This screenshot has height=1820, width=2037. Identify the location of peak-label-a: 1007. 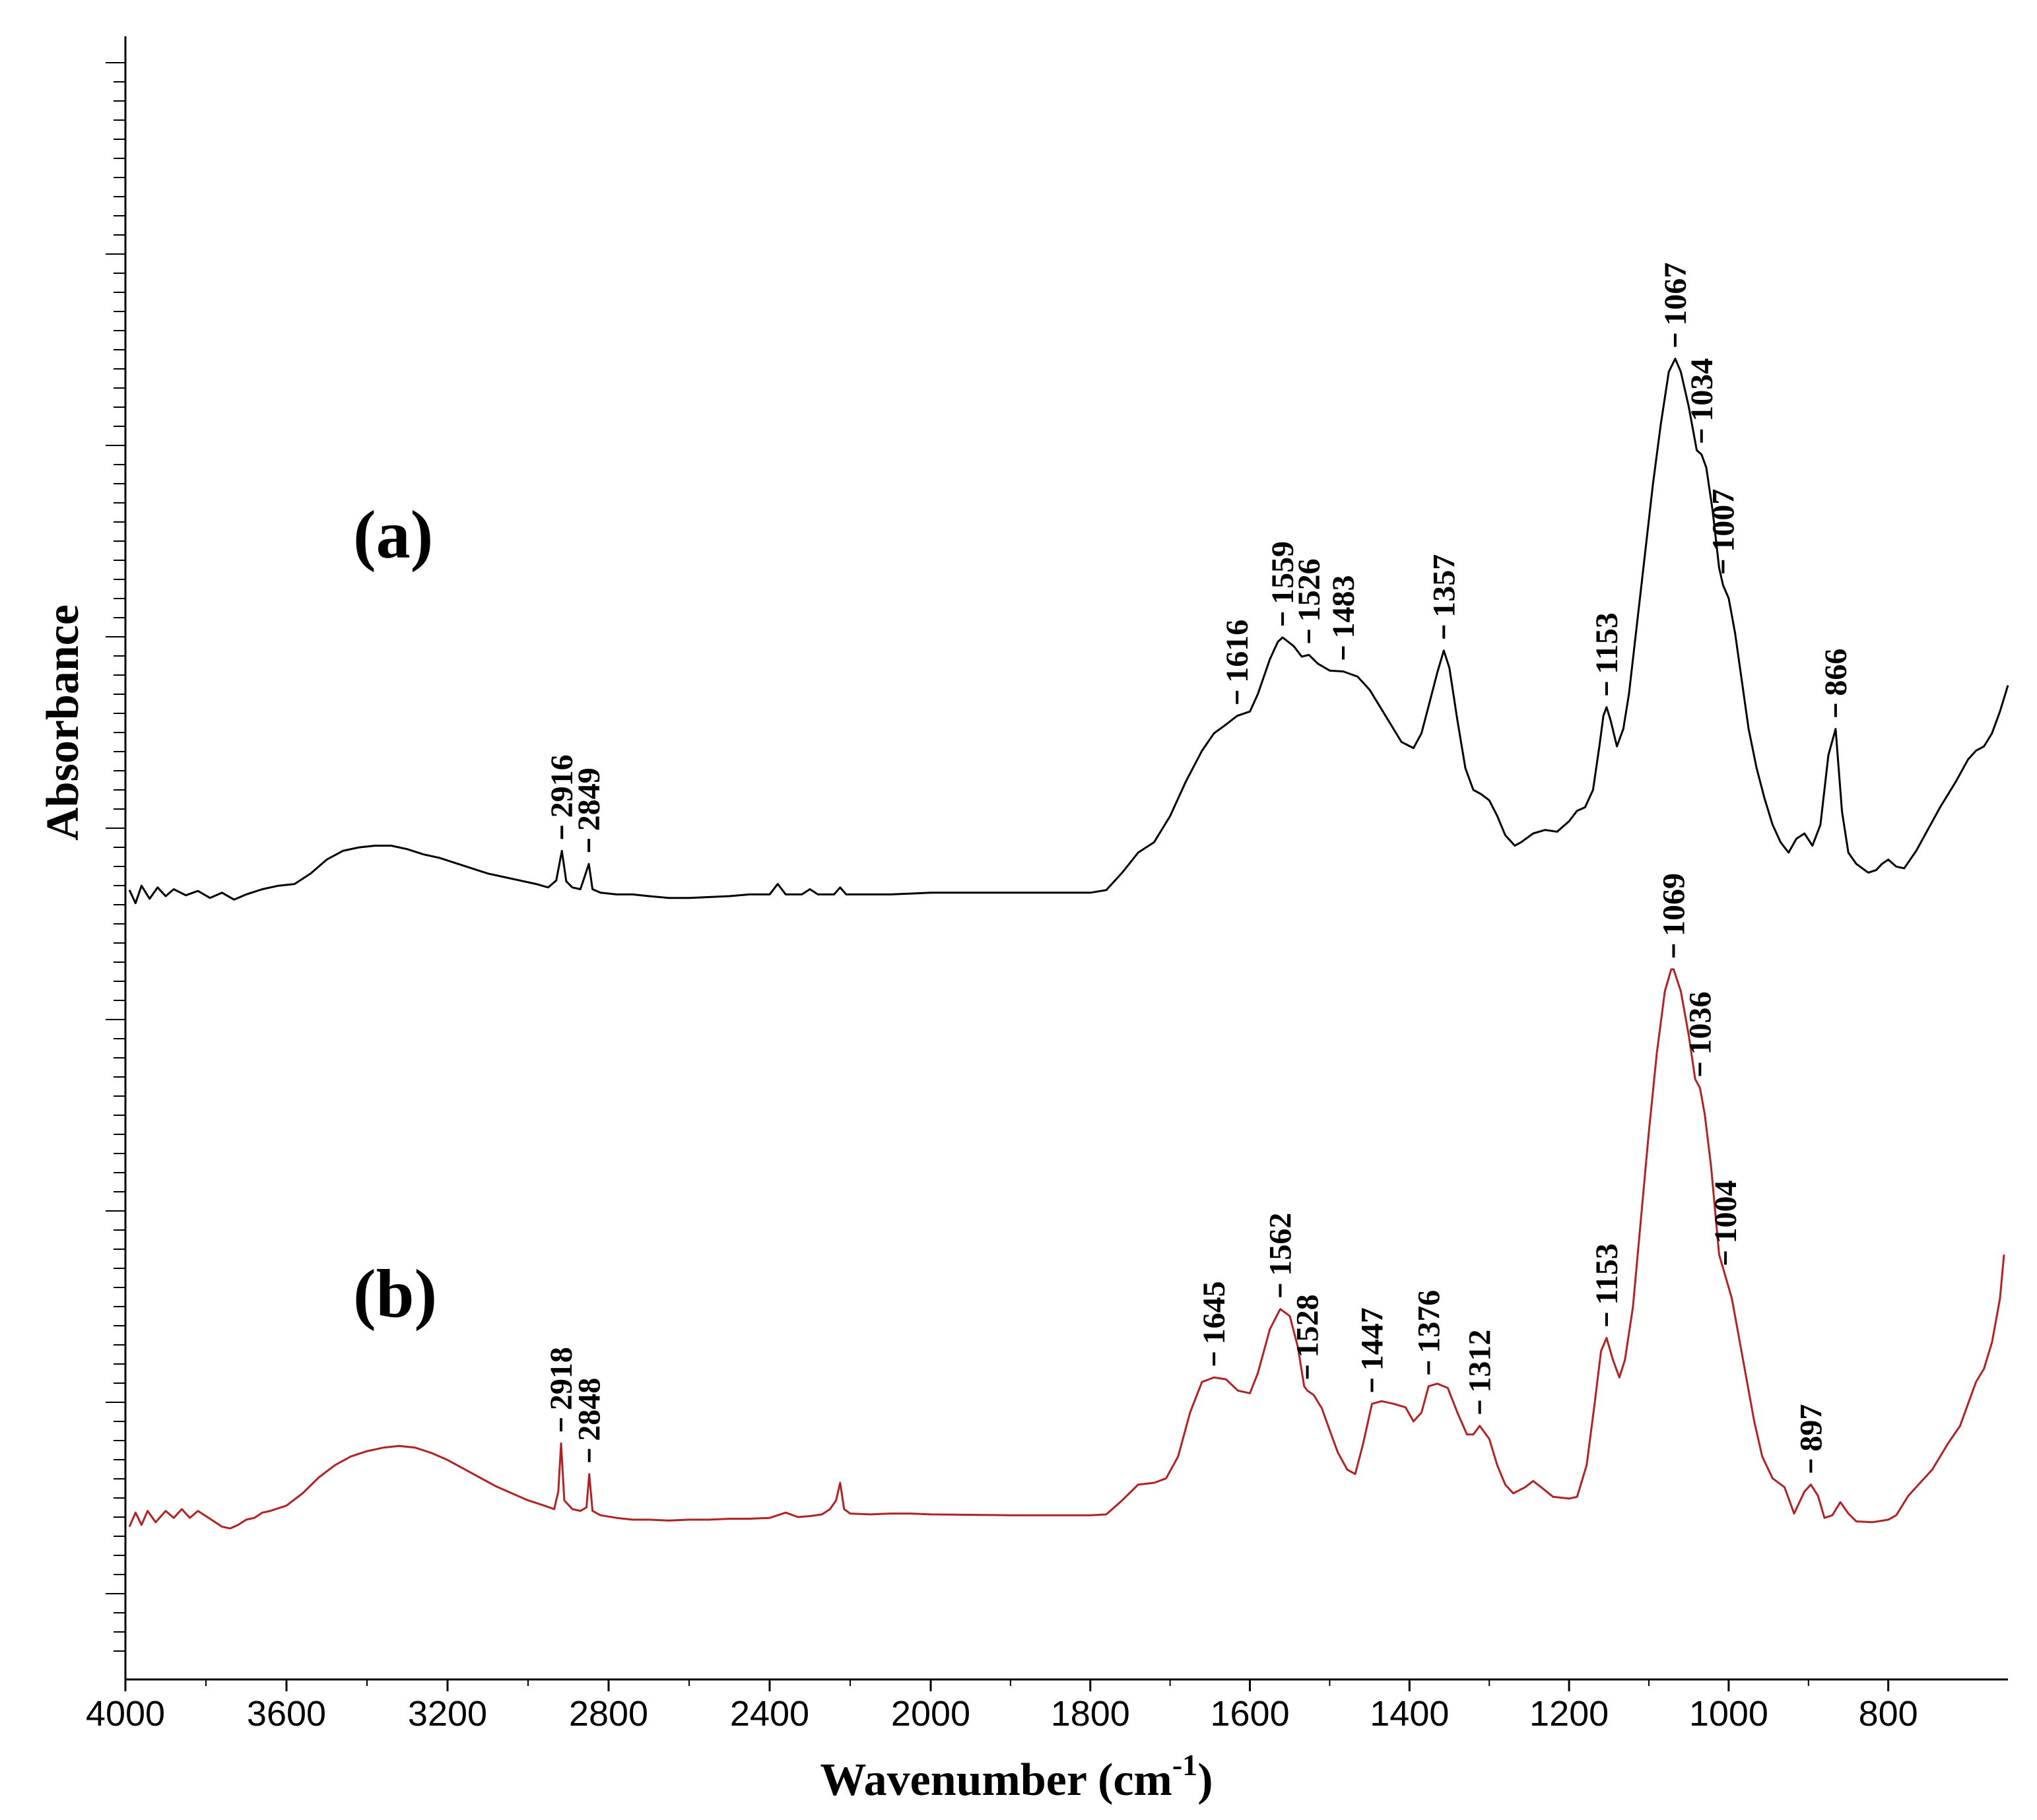
(1723, 520).